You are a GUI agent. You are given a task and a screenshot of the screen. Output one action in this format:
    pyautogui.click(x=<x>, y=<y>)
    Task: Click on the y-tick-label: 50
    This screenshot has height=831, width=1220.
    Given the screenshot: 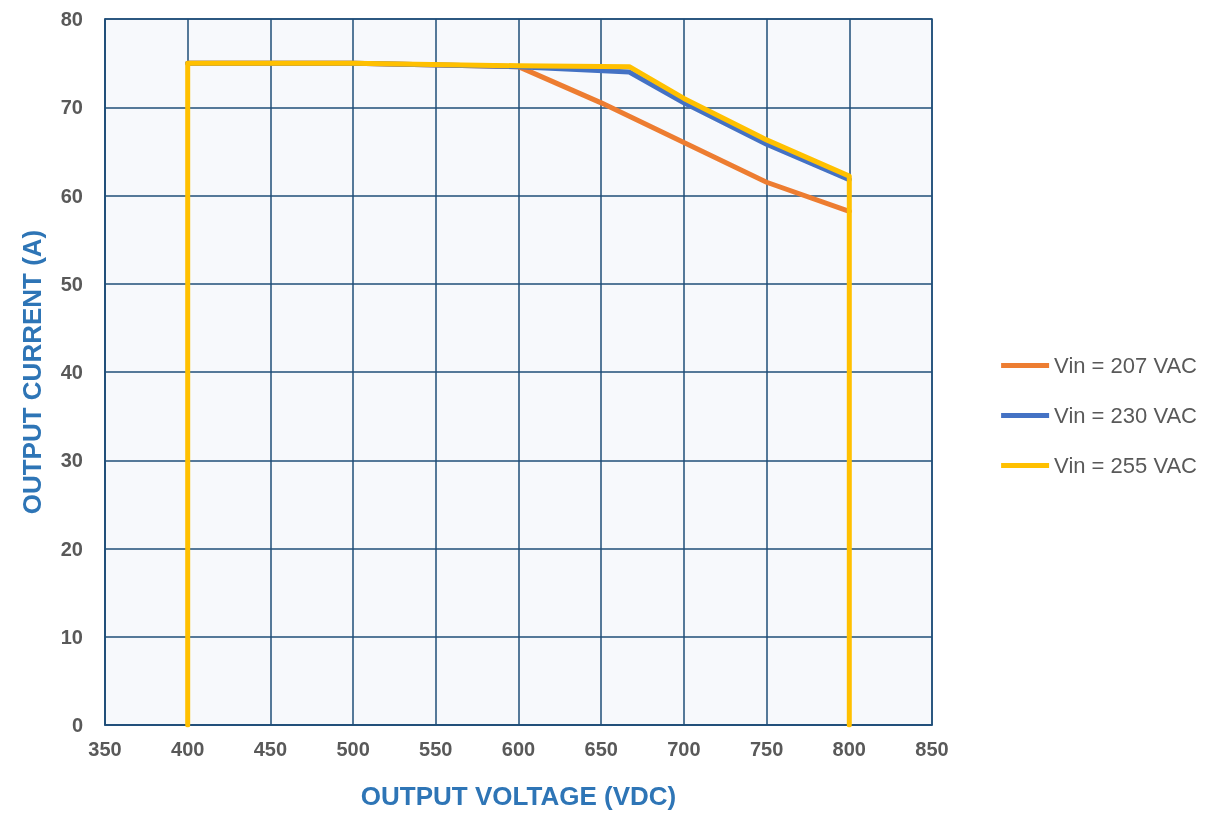 What is the action you would take?
    pyautogui.click(x=71, y=283)
    